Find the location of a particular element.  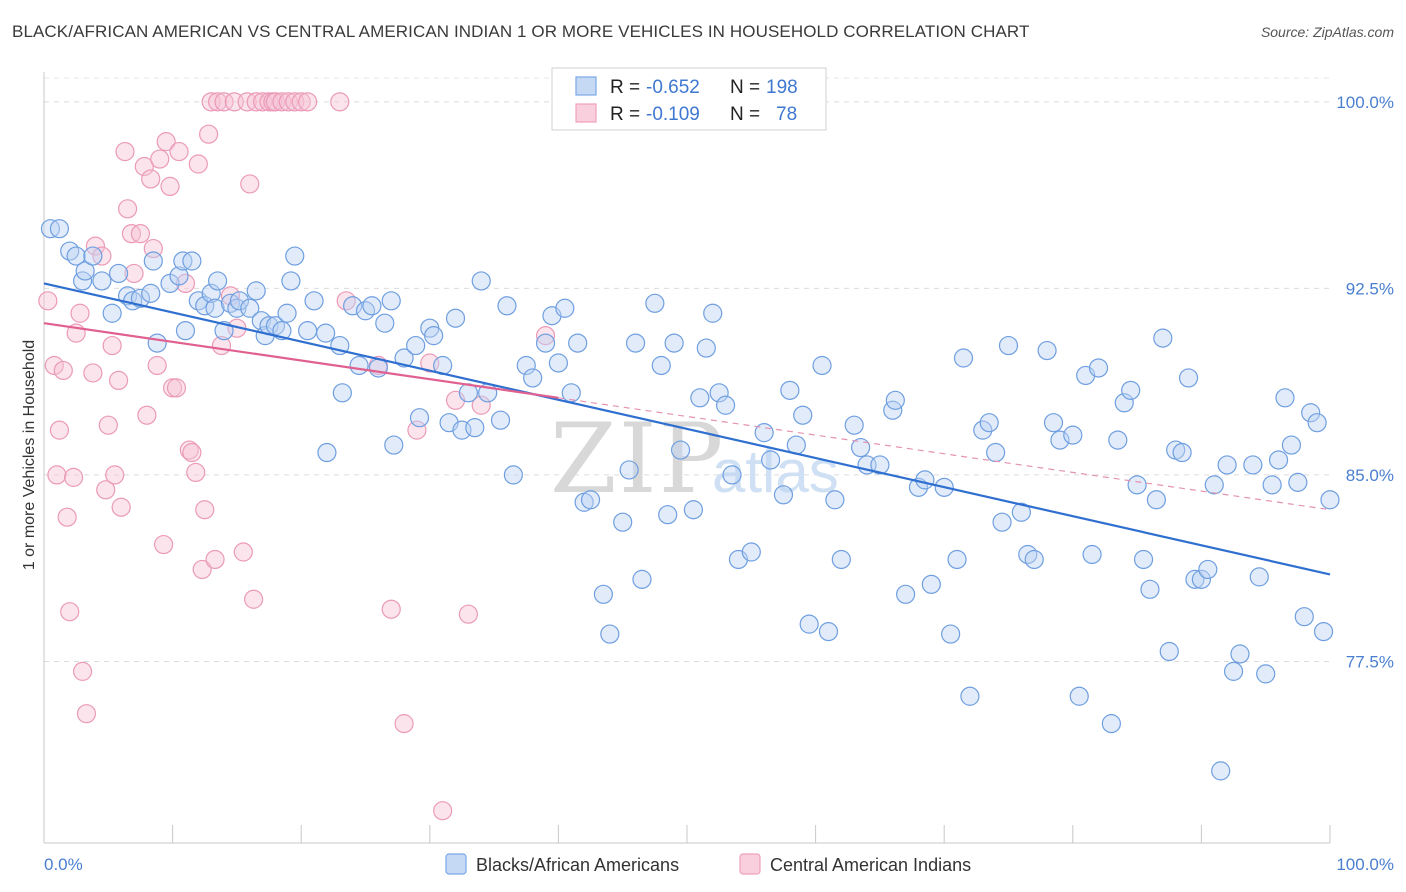

legend-n-label-2: N = is located at coordinates (745, 114).